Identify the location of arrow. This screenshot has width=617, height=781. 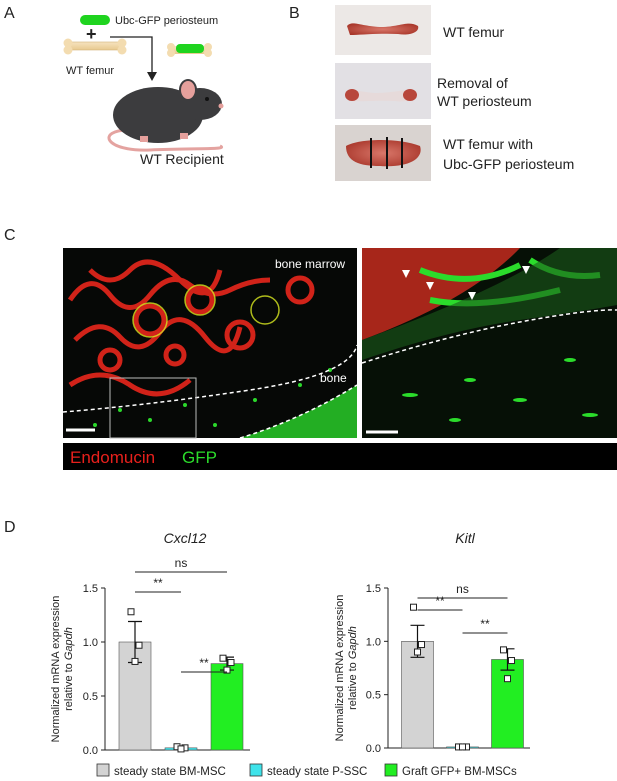
(131, 55).